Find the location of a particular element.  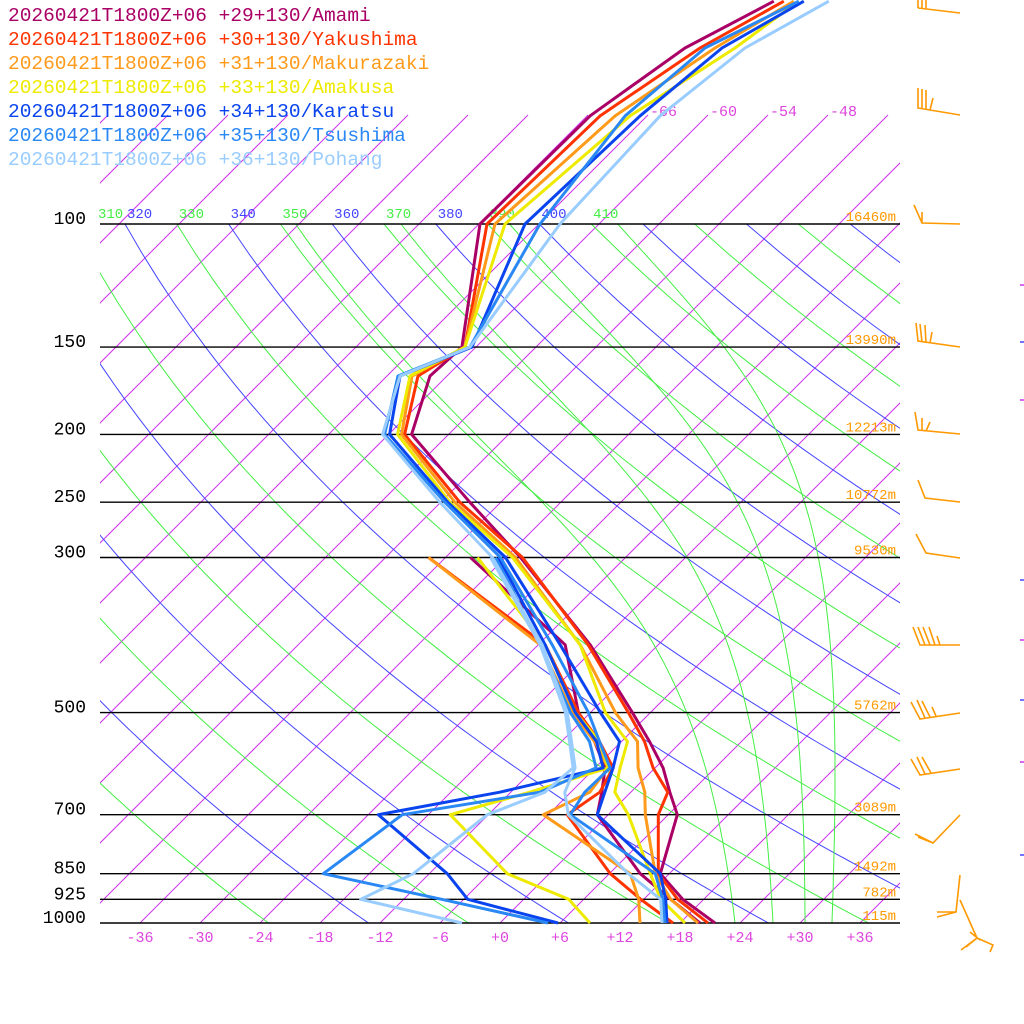

moist-adiabat-line is located at coordinates (726, 573).